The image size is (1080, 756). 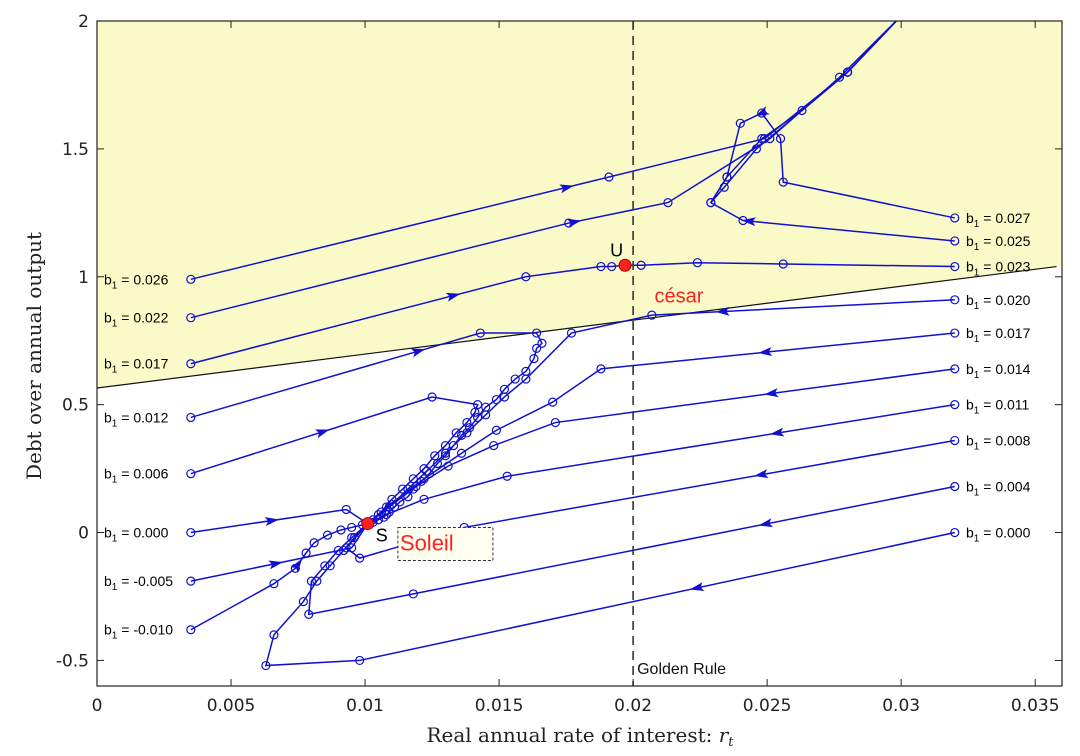 I want to click on left-series-label: b1 = 0.012, so click(x=136, y=419).